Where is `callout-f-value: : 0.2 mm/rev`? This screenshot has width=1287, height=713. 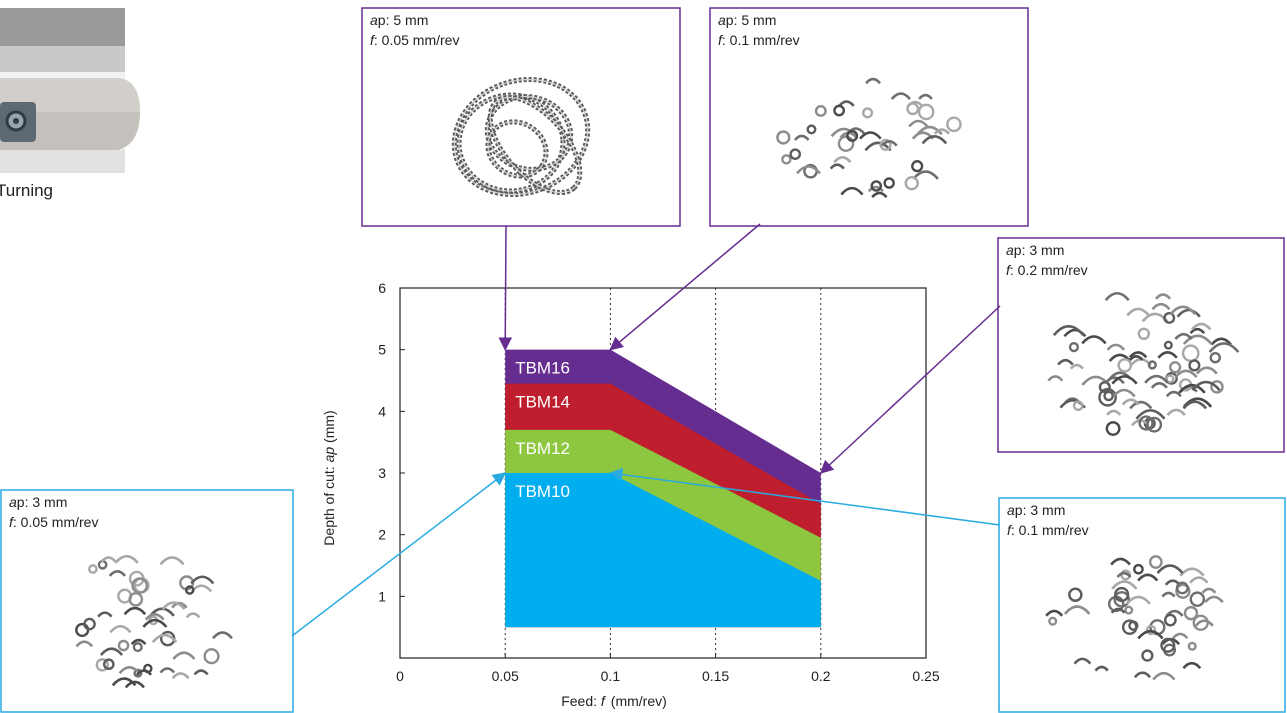
callout-f-value: : 0.2 mm/rev is located at coordinates (1049, 270).